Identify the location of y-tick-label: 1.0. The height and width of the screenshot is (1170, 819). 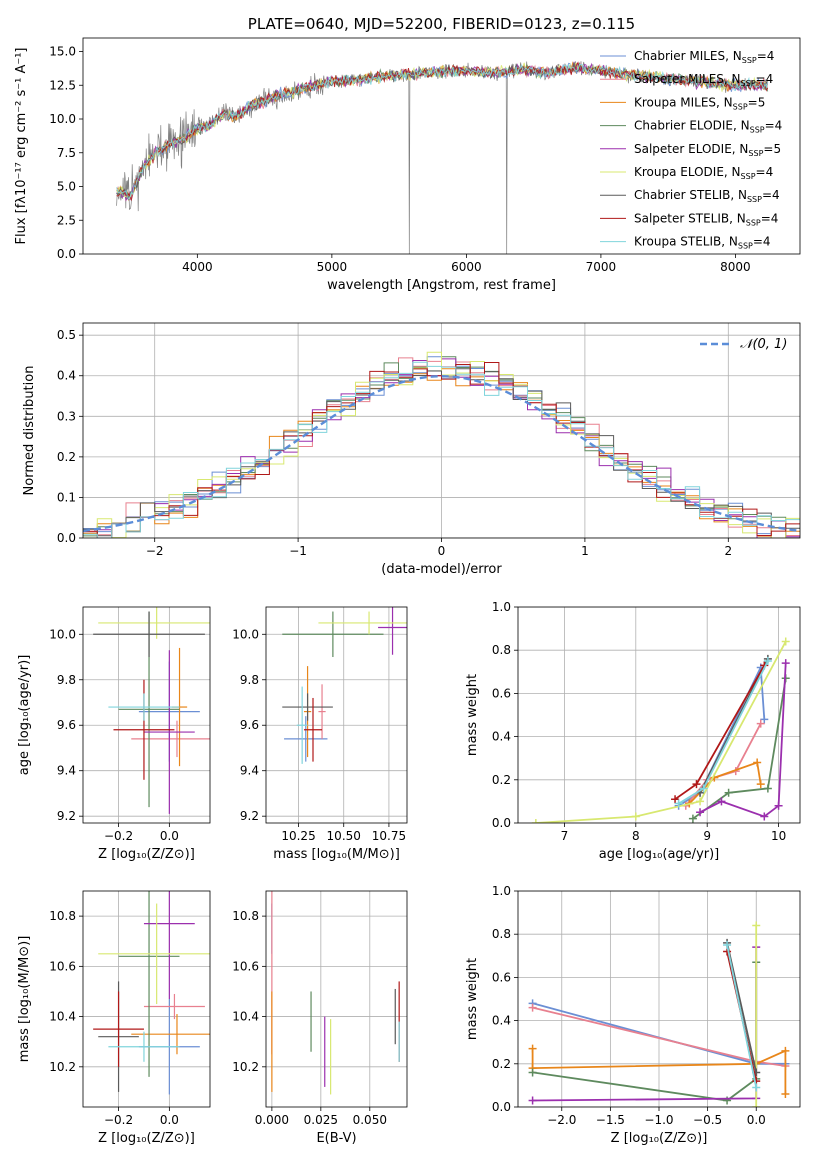
(501, 891).